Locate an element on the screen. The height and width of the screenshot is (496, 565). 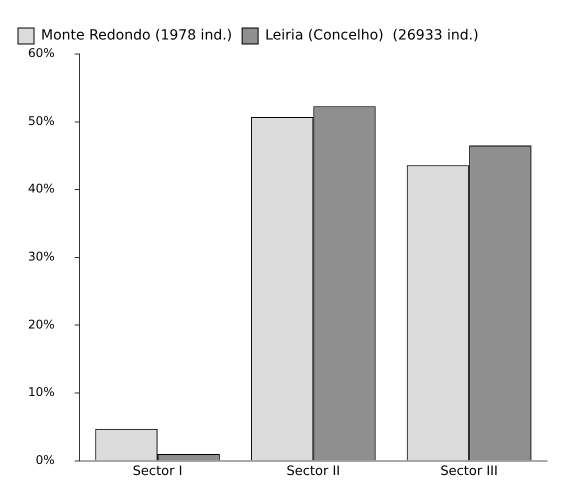
legend-label: Leiria (Concelho) (26933 ind.) is located at coordinates (372, 36).